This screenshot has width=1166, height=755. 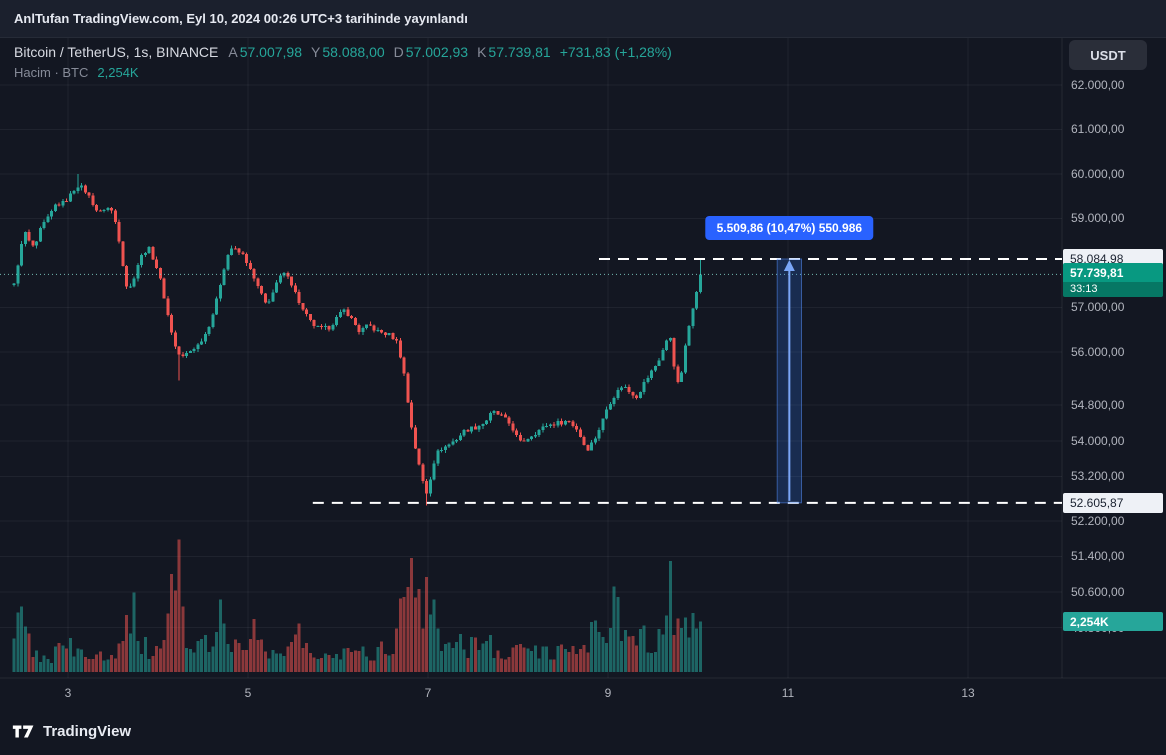 I want to click on price-axis-label: 59.000,00, so click(x=1098, y=218).